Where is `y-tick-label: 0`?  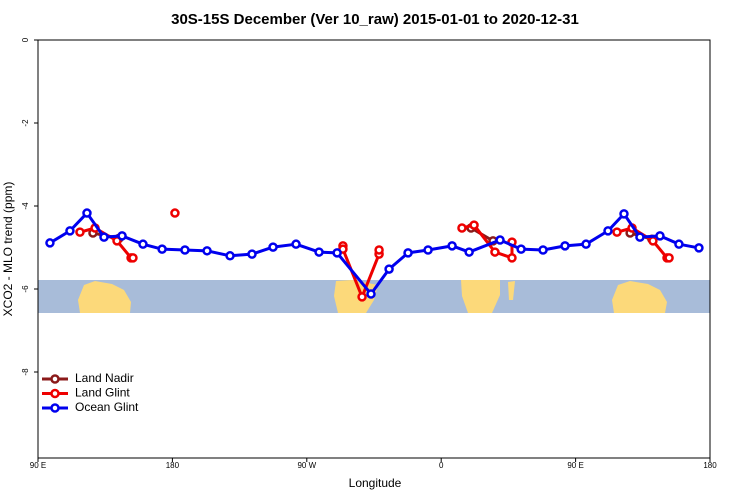 y-tick-label: 0 is located at coordinates (25, 39).